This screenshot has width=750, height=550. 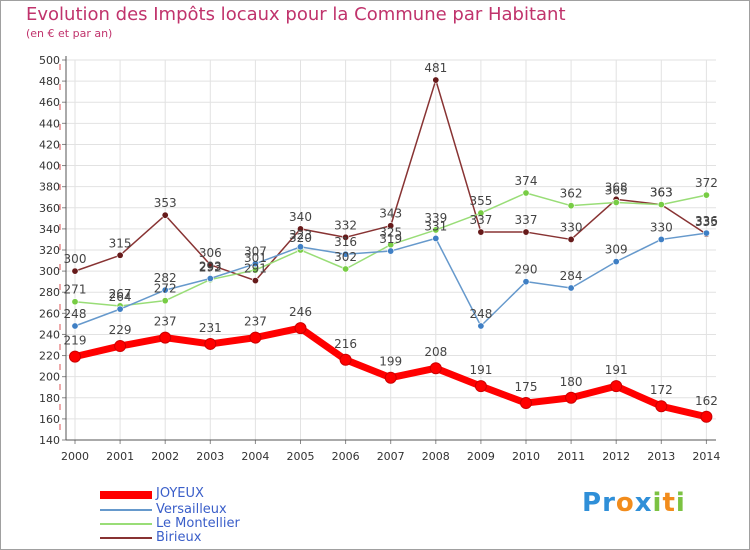 What do you see at coordinates (661, 227) in the screenshot?
I see `data-label: 330` at bounding box center [661, 227].